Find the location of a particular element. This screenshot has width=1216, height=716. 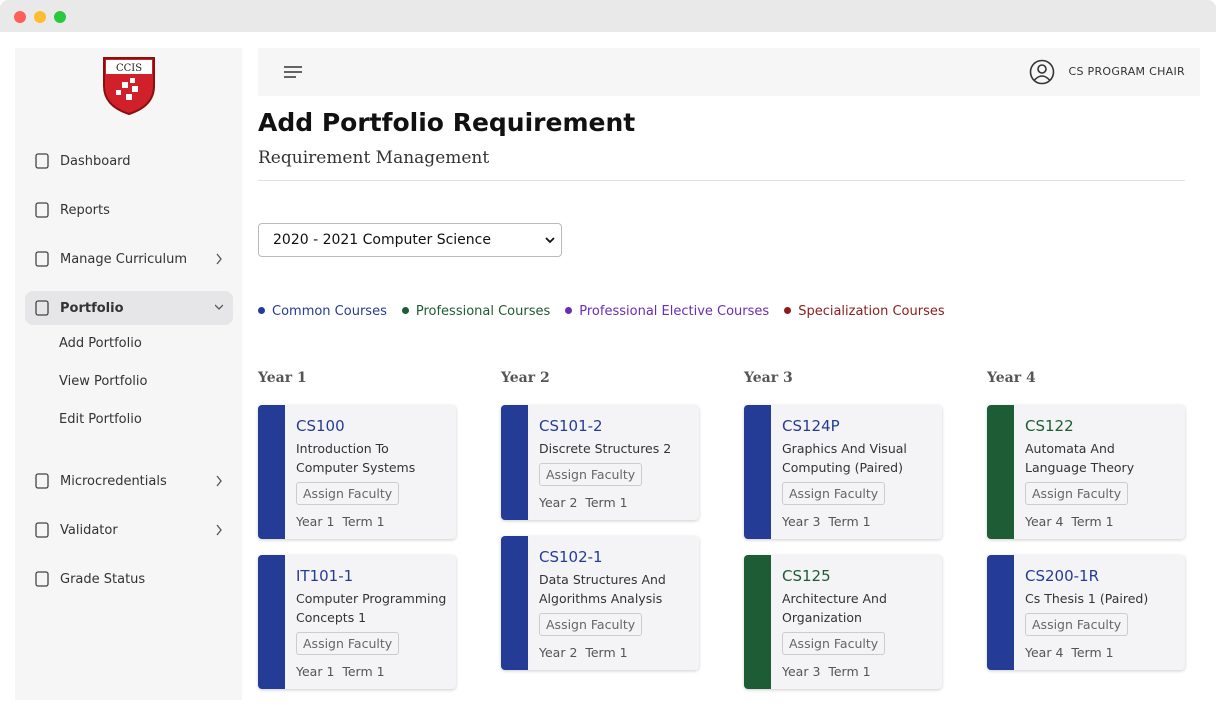

top-bar: CS PROGRAM CHAIR is located at coordinates (729, 72).